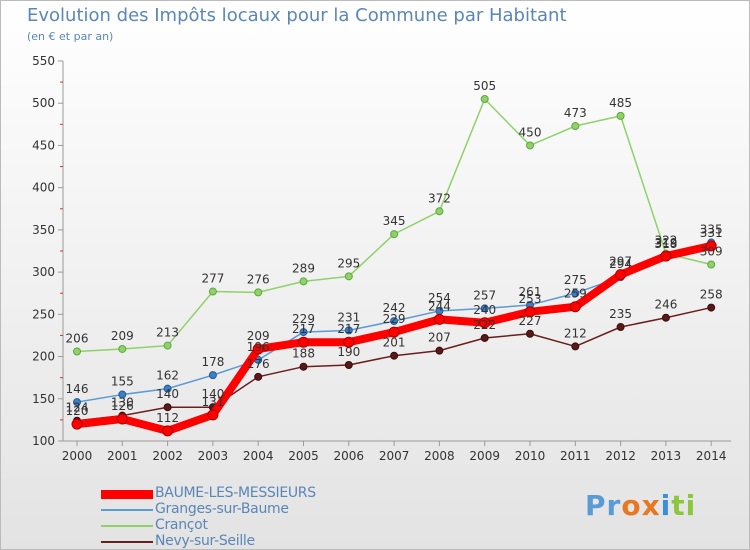 The width and height of the screenshot is (750, 550). Describe the element at coordinates (258, 279) in the screenshot. I see `data-label-2: 276` at that location.